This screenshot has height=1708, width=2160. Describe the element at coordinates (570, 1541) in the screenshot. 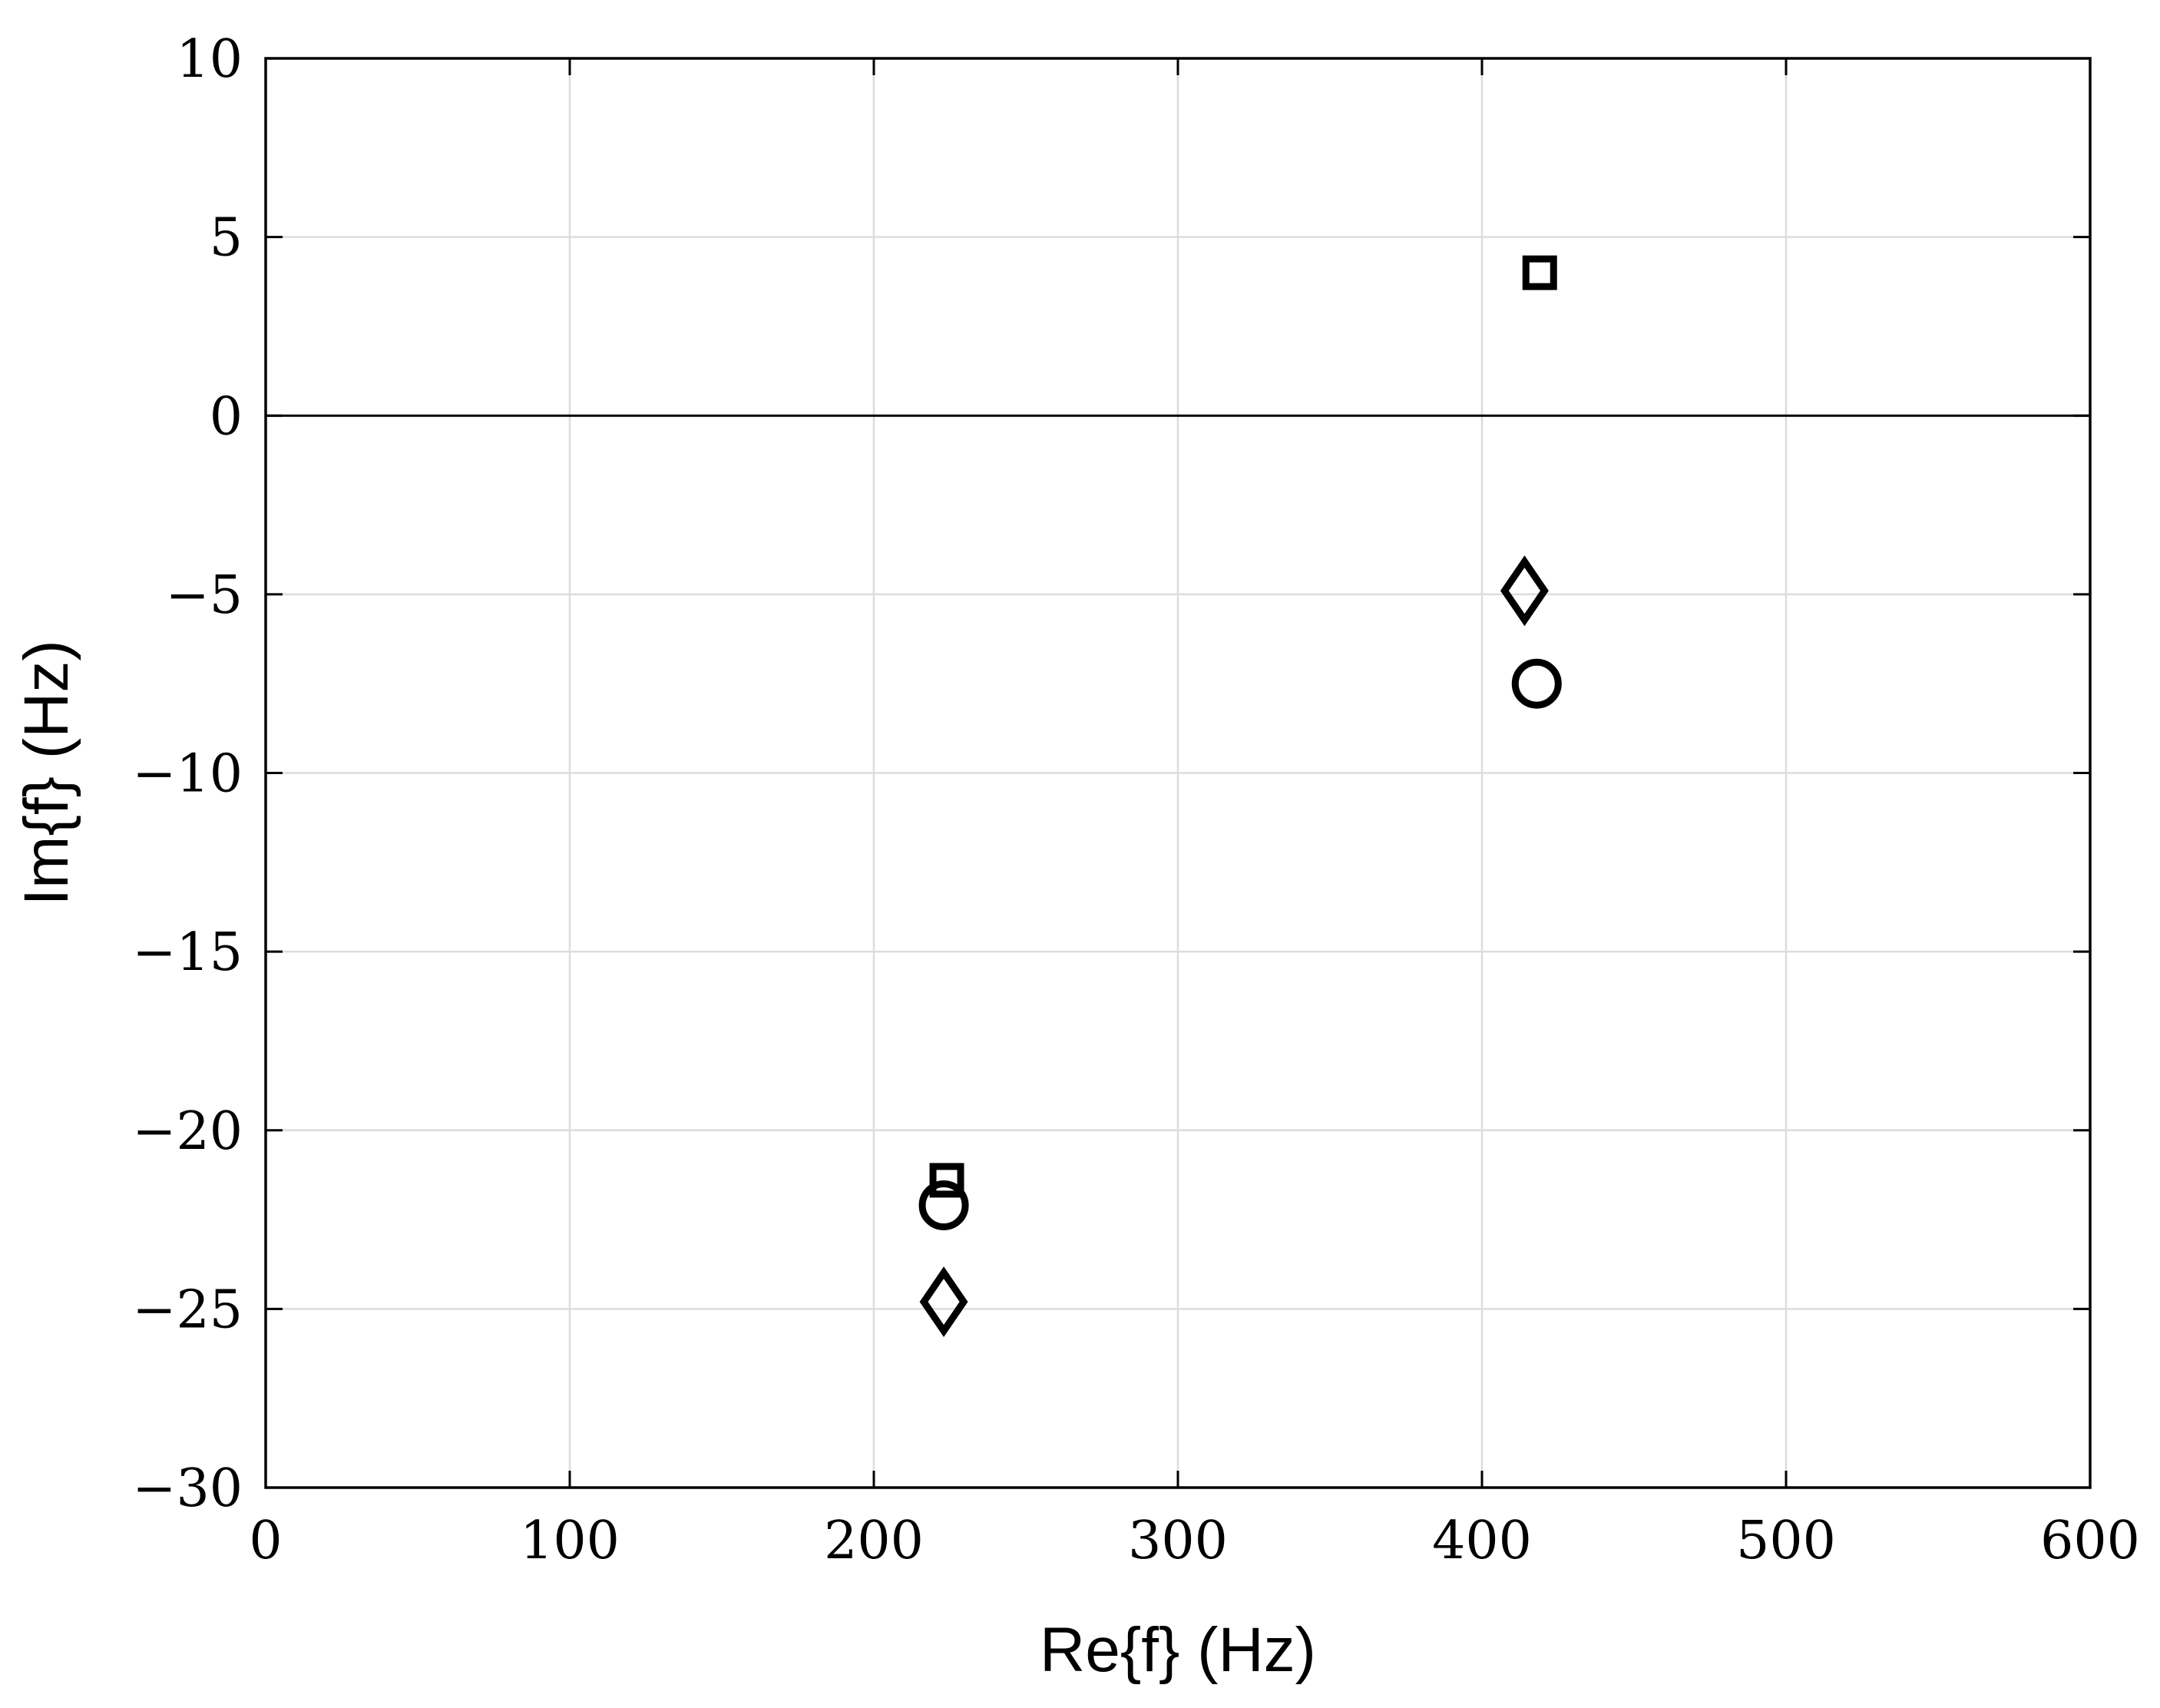

I see `x-tick-label: 100` at that location.